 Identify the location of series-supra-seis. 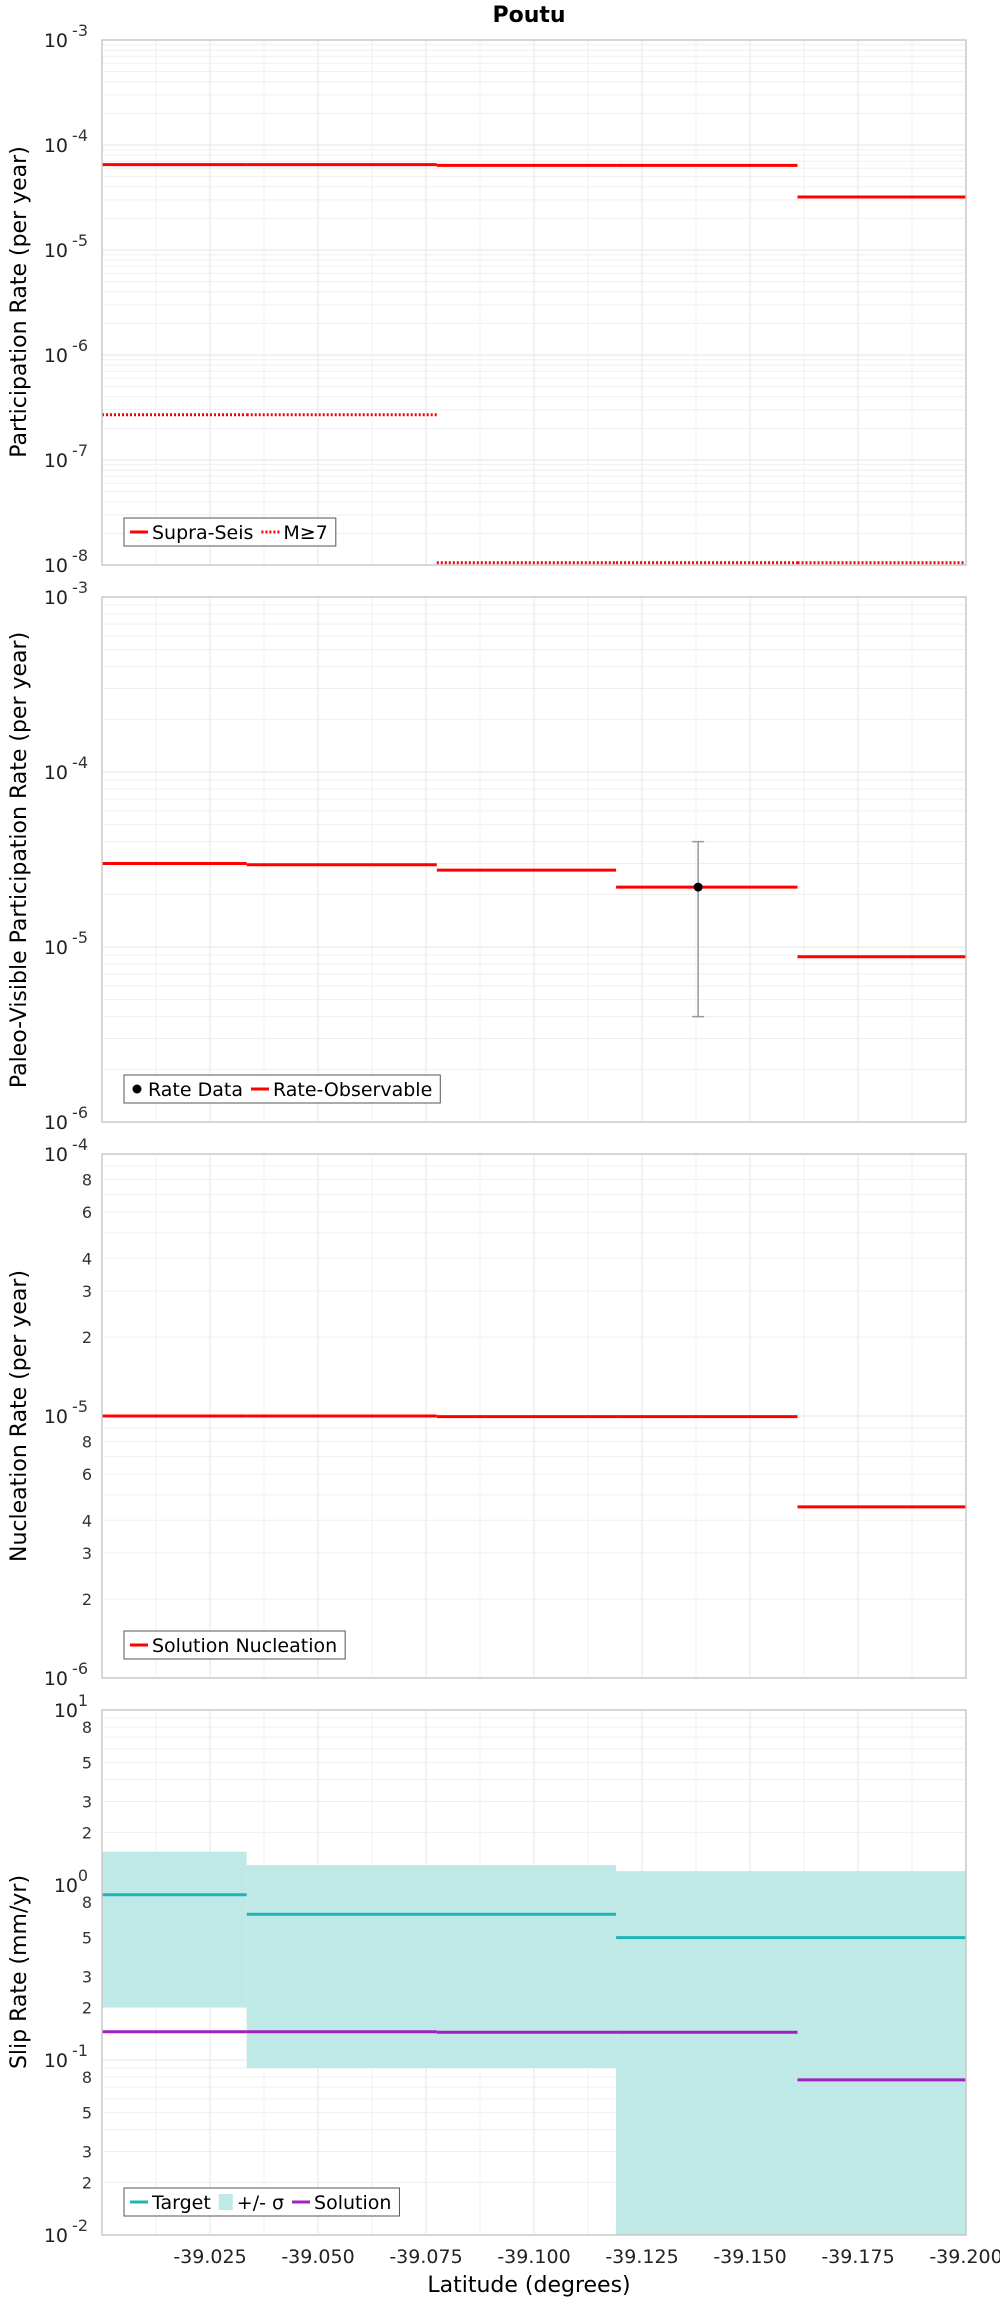
(534, 181).